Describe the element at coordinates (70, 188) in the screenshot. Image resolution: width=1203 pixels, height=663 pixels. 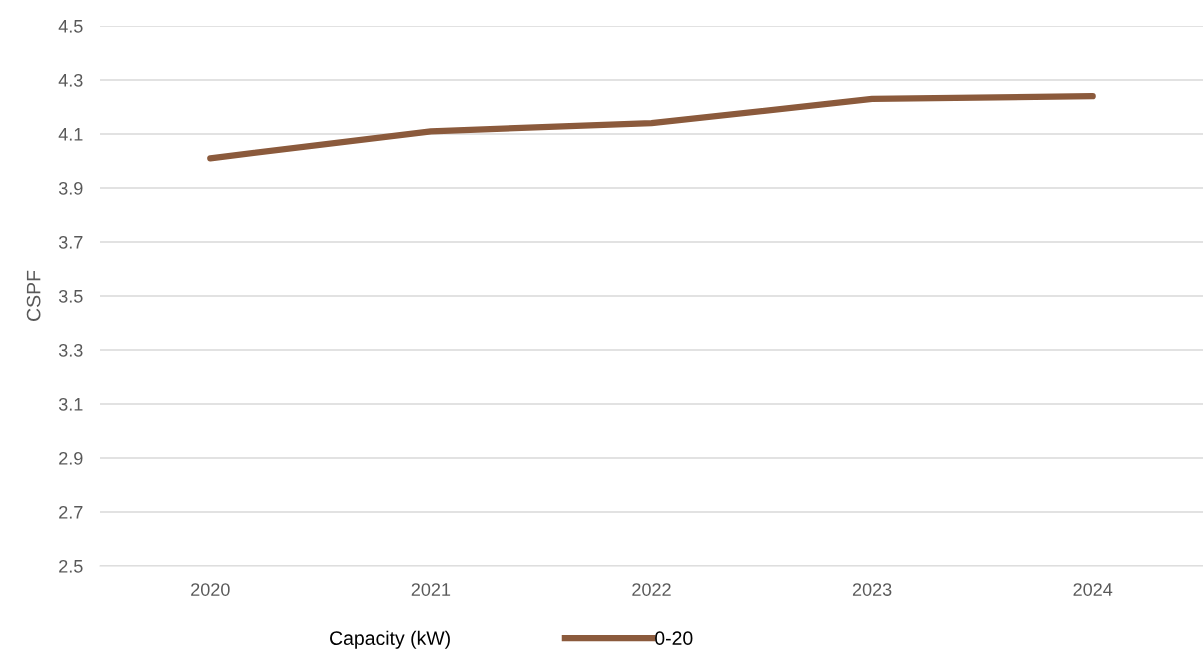
I see `y-tick-label: 3.9` at that location.